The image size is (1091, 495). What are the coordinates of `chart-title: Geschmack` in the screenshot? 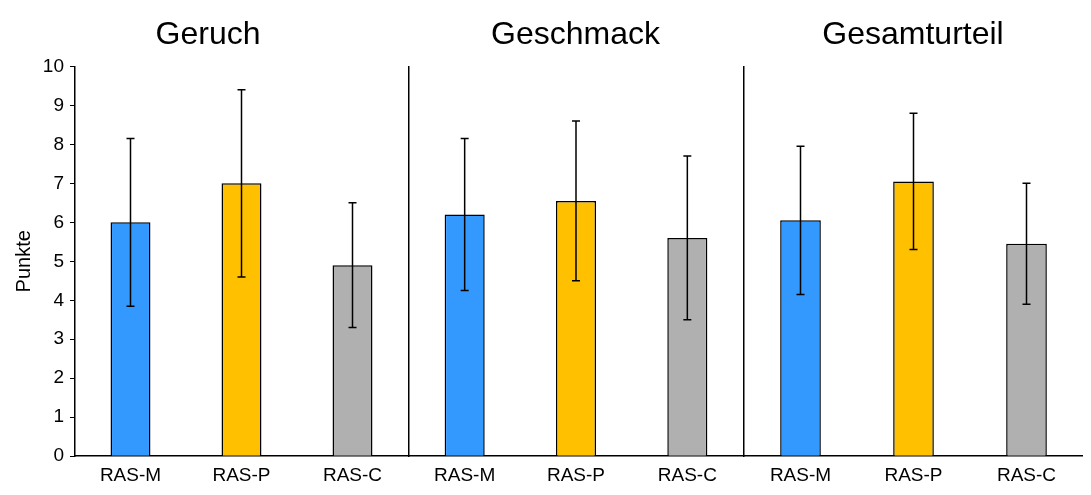 It's located at (576, 33).